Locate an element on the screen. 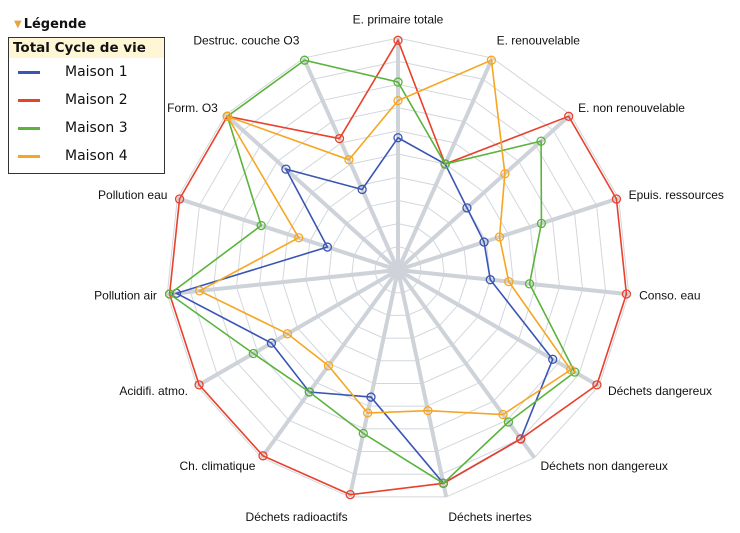 The image size is (740, 533). legend-item-label: Maison 3 is located at coordinates (96, 128).